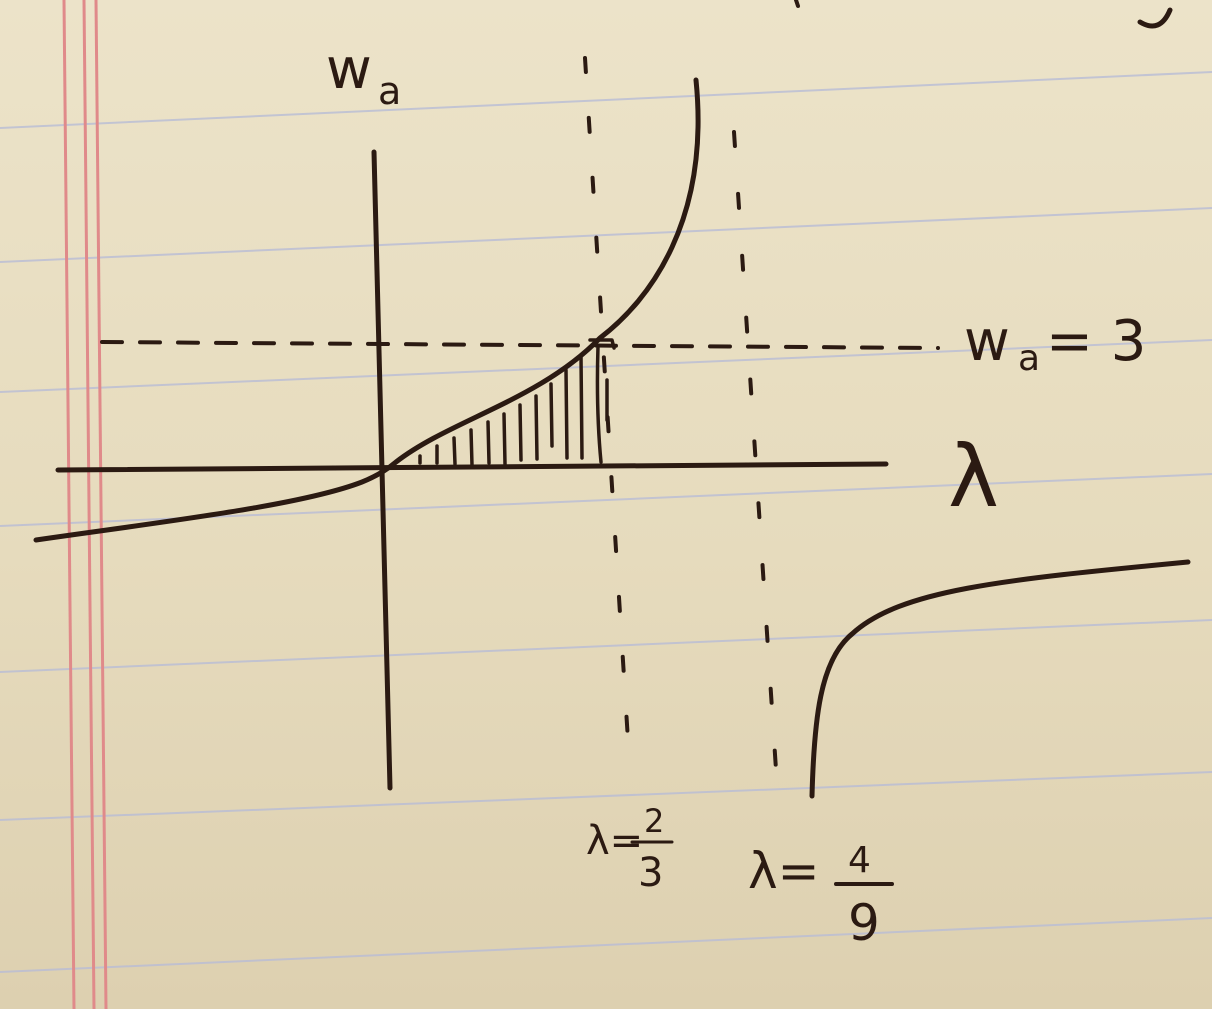  Describe the element at coordinates (85, 504) in the screenshot. I see `margin-lines` at that location.